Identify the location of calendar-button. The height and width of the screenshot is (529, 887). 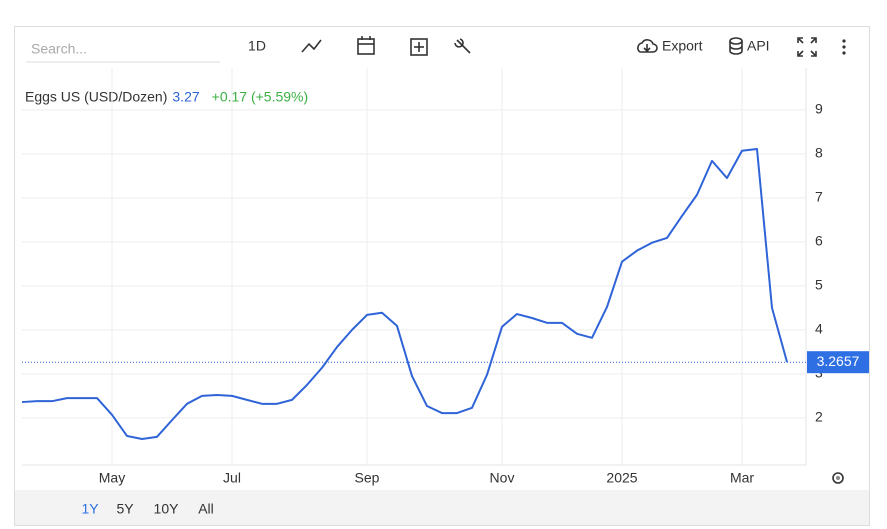
(366, 45).